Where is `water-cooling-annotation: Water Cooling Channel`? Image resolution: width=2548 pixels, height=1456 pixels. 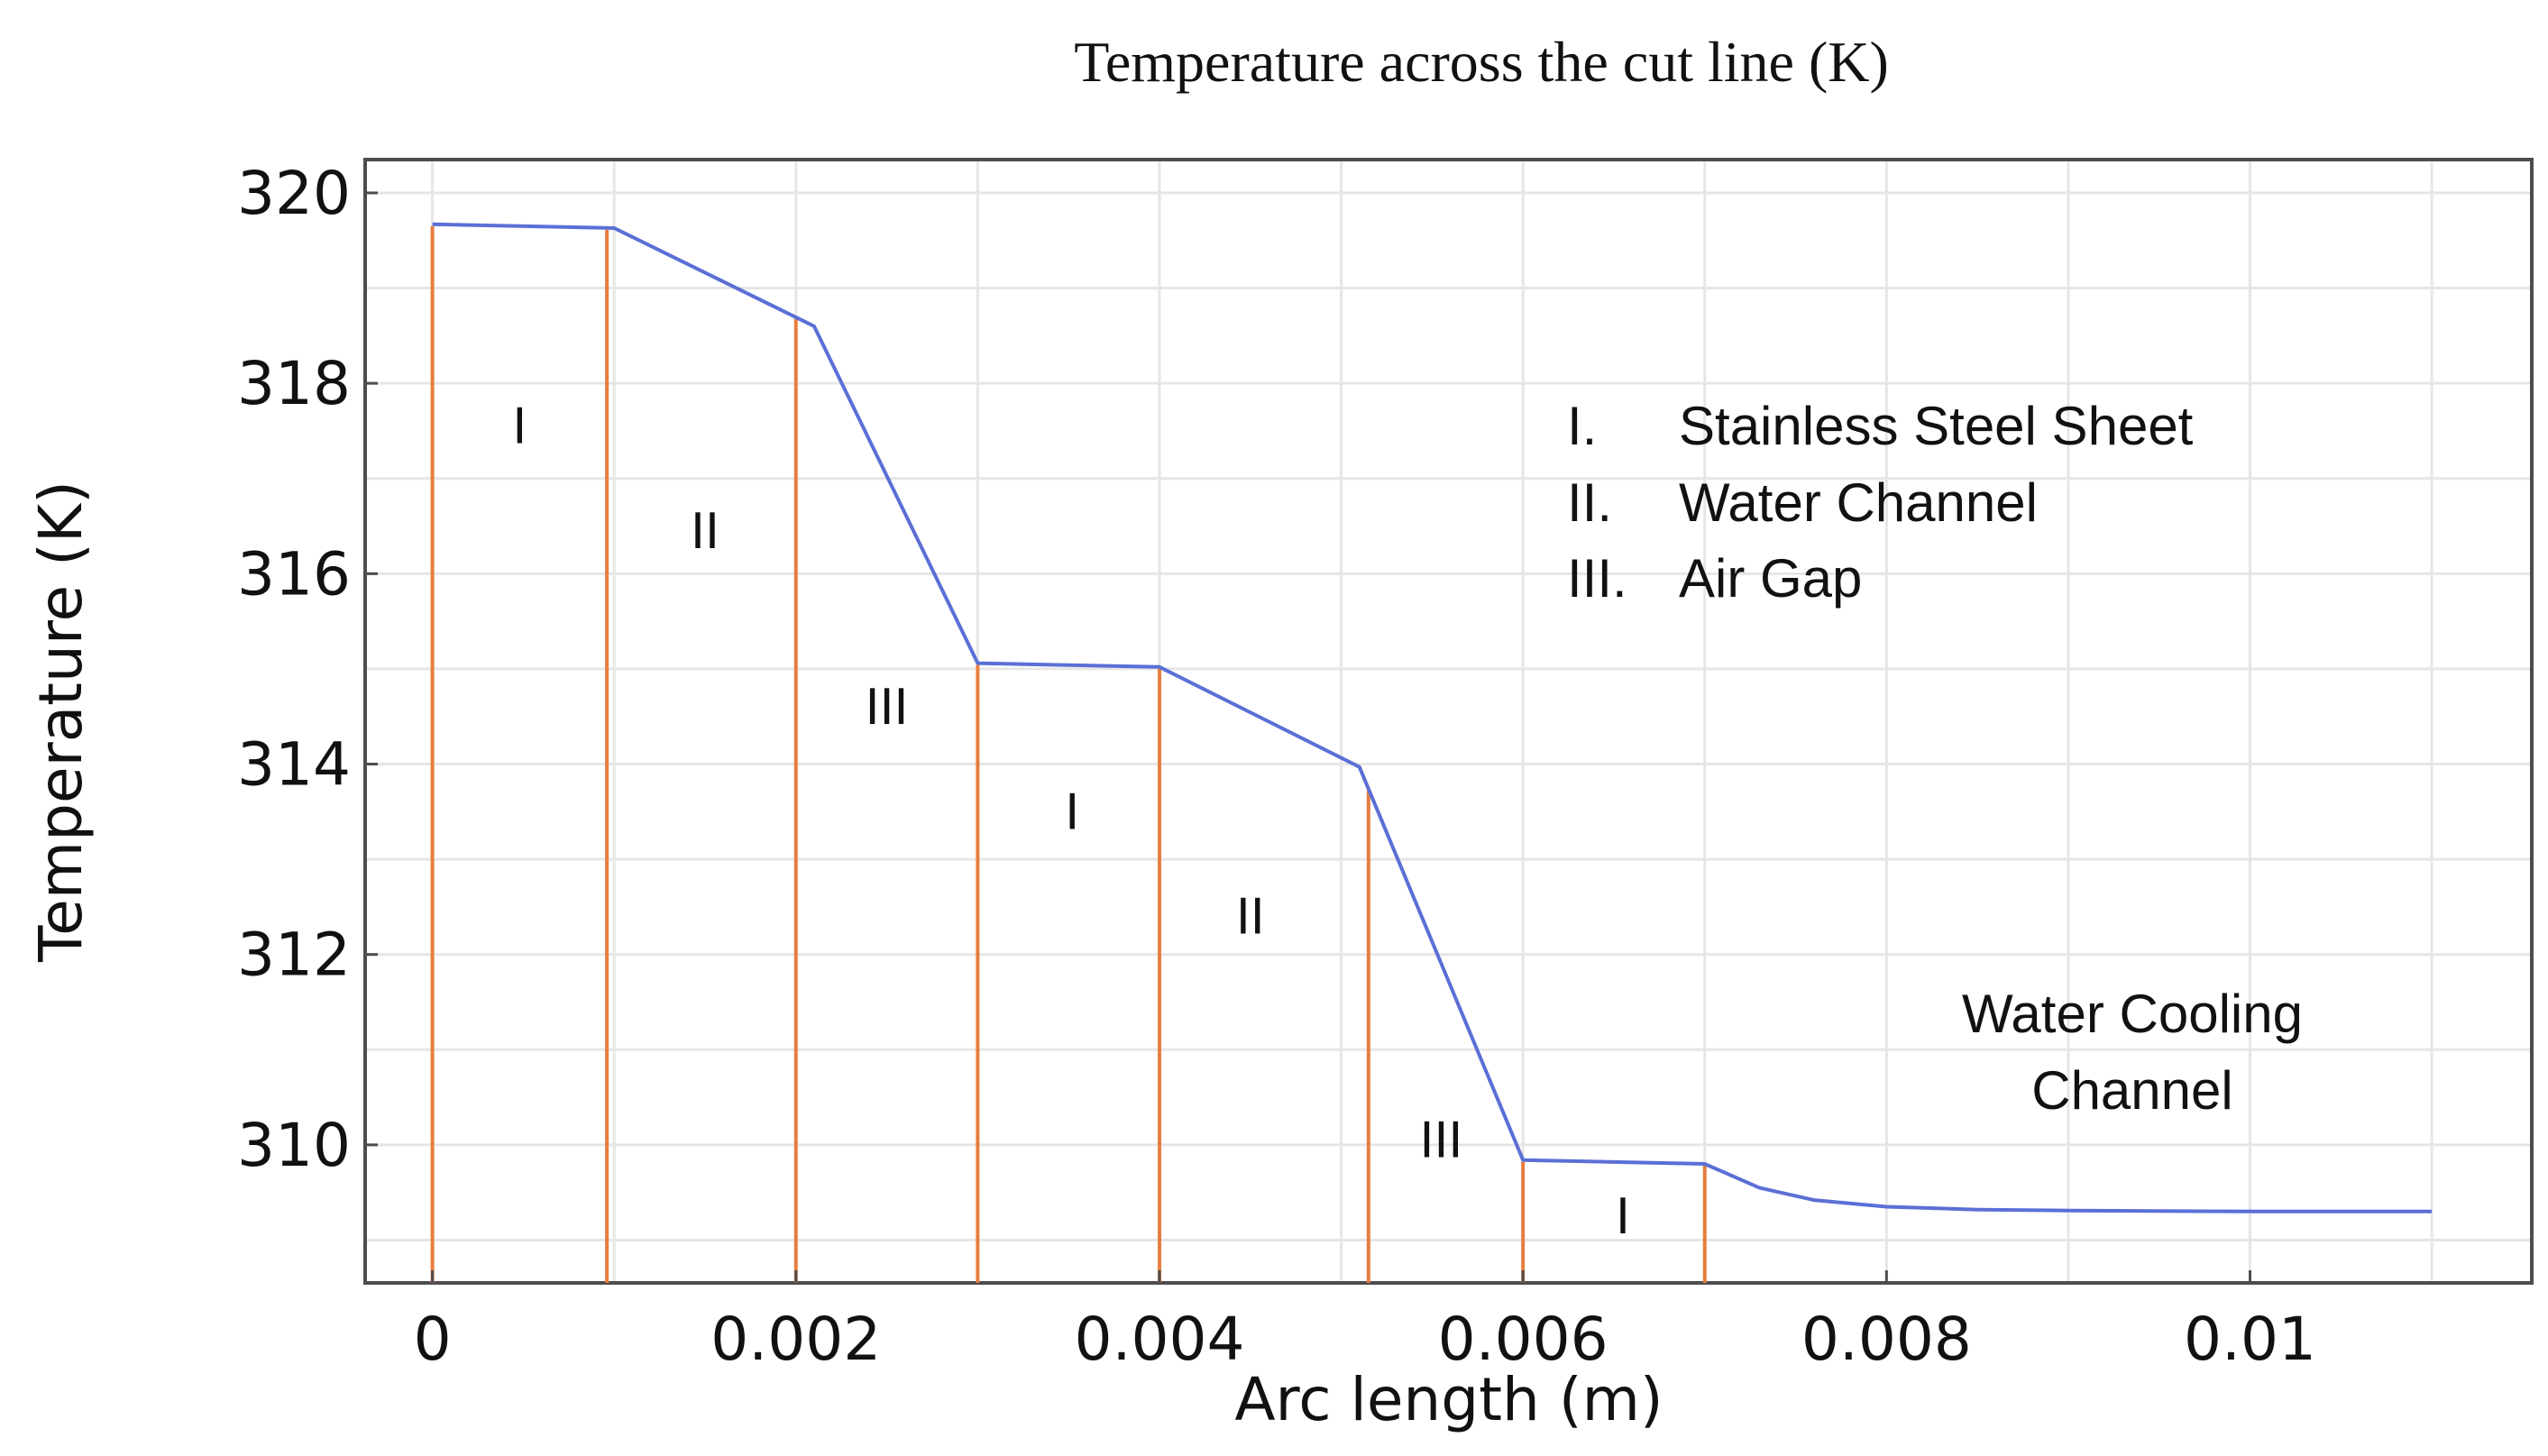
water-cooling-annotation: Water Cooling Channel is located at coordinates (2132, 1052).